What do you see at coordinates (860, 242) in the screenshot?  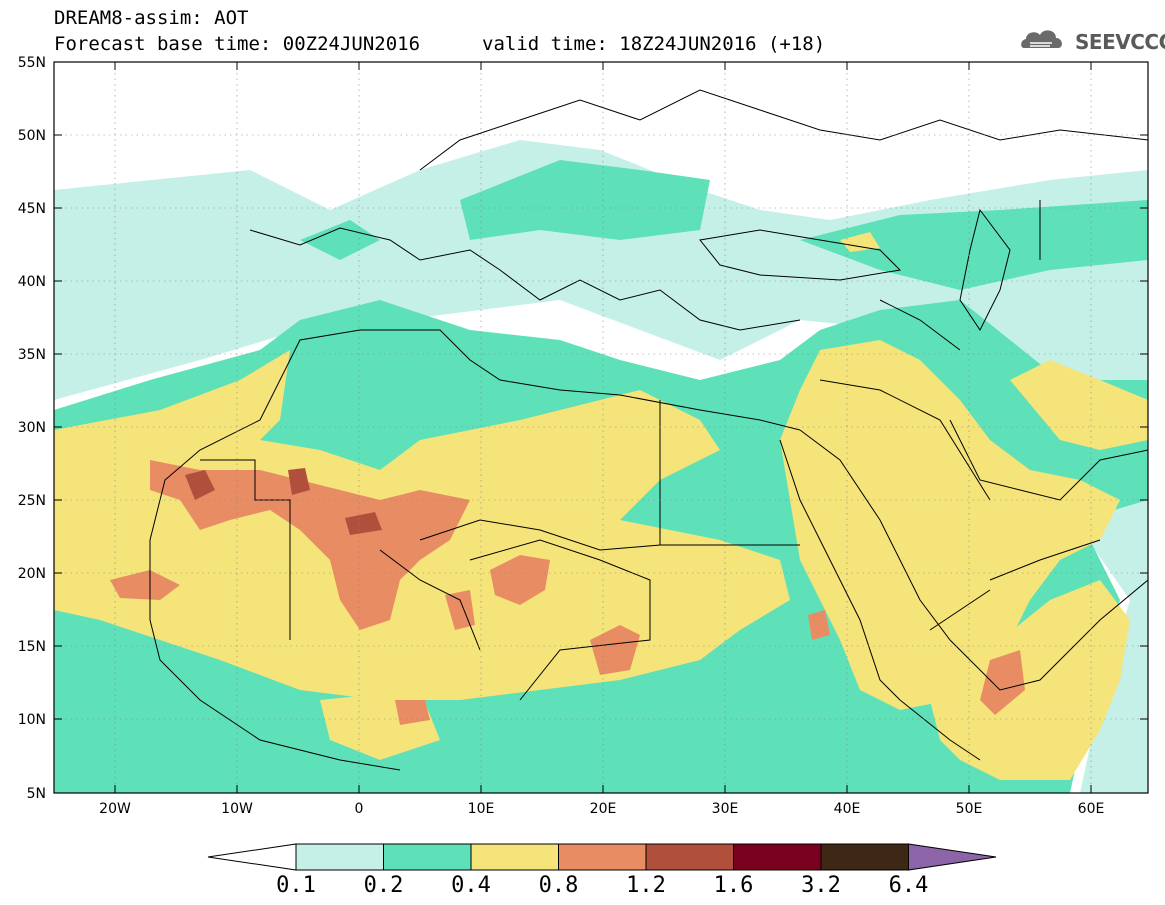 I see `contour-yellow-caspian` at bounding box center [860, 242].